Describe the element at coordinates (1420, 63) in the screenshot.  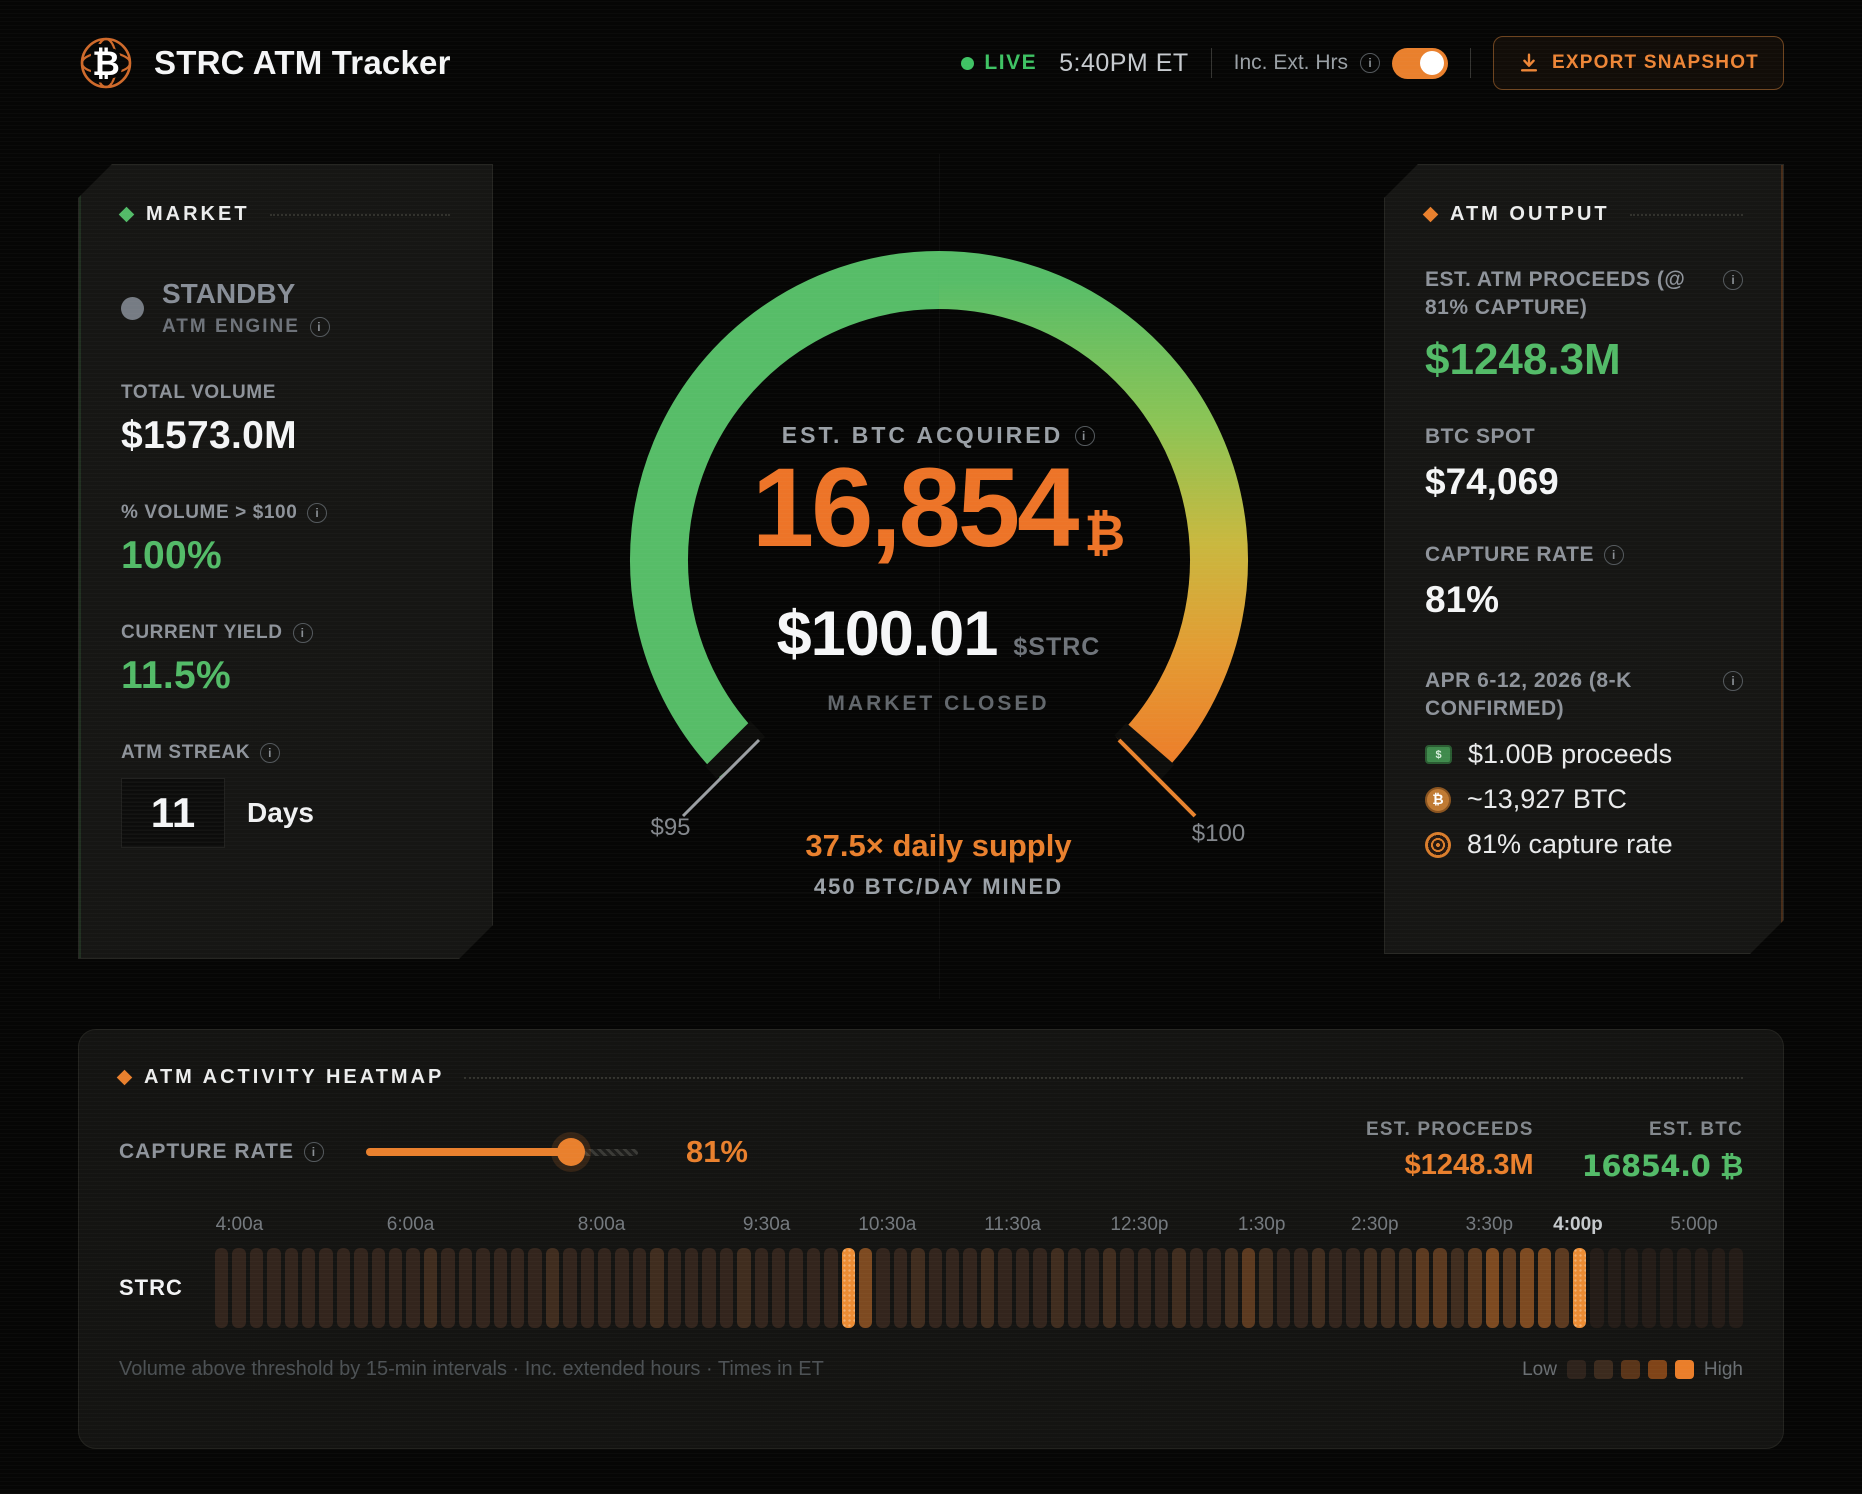
I see `extended-hours-toggle` at that location.